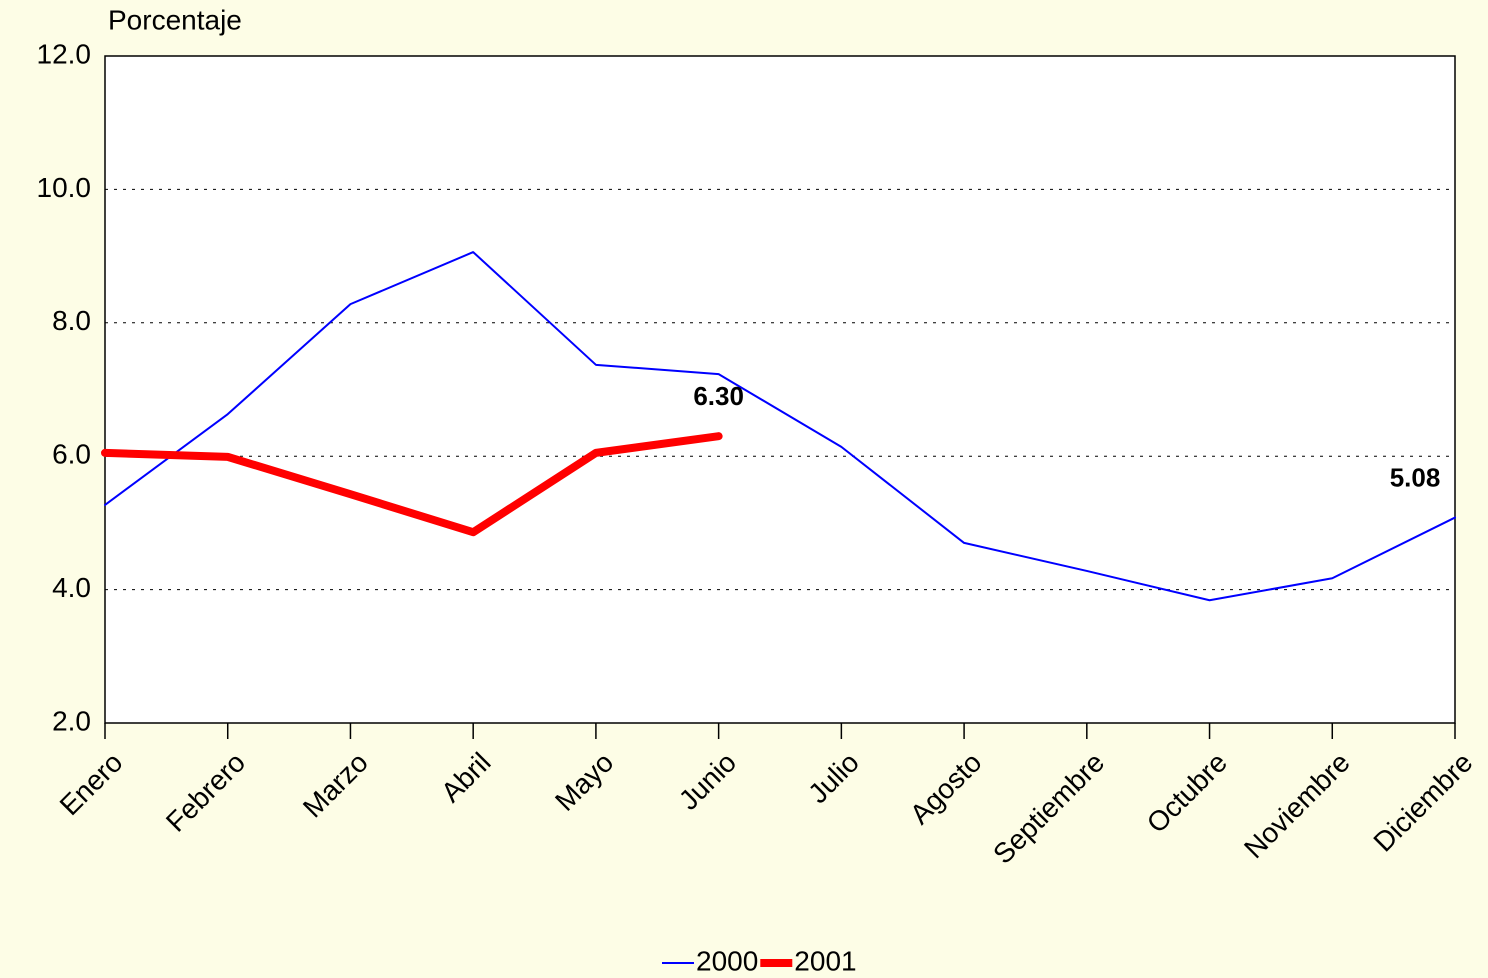 The image size is (1488, 978). Describe the element at coordinates (1415, 477) in the screenshot. I see `value-label: 5.08` at that location.